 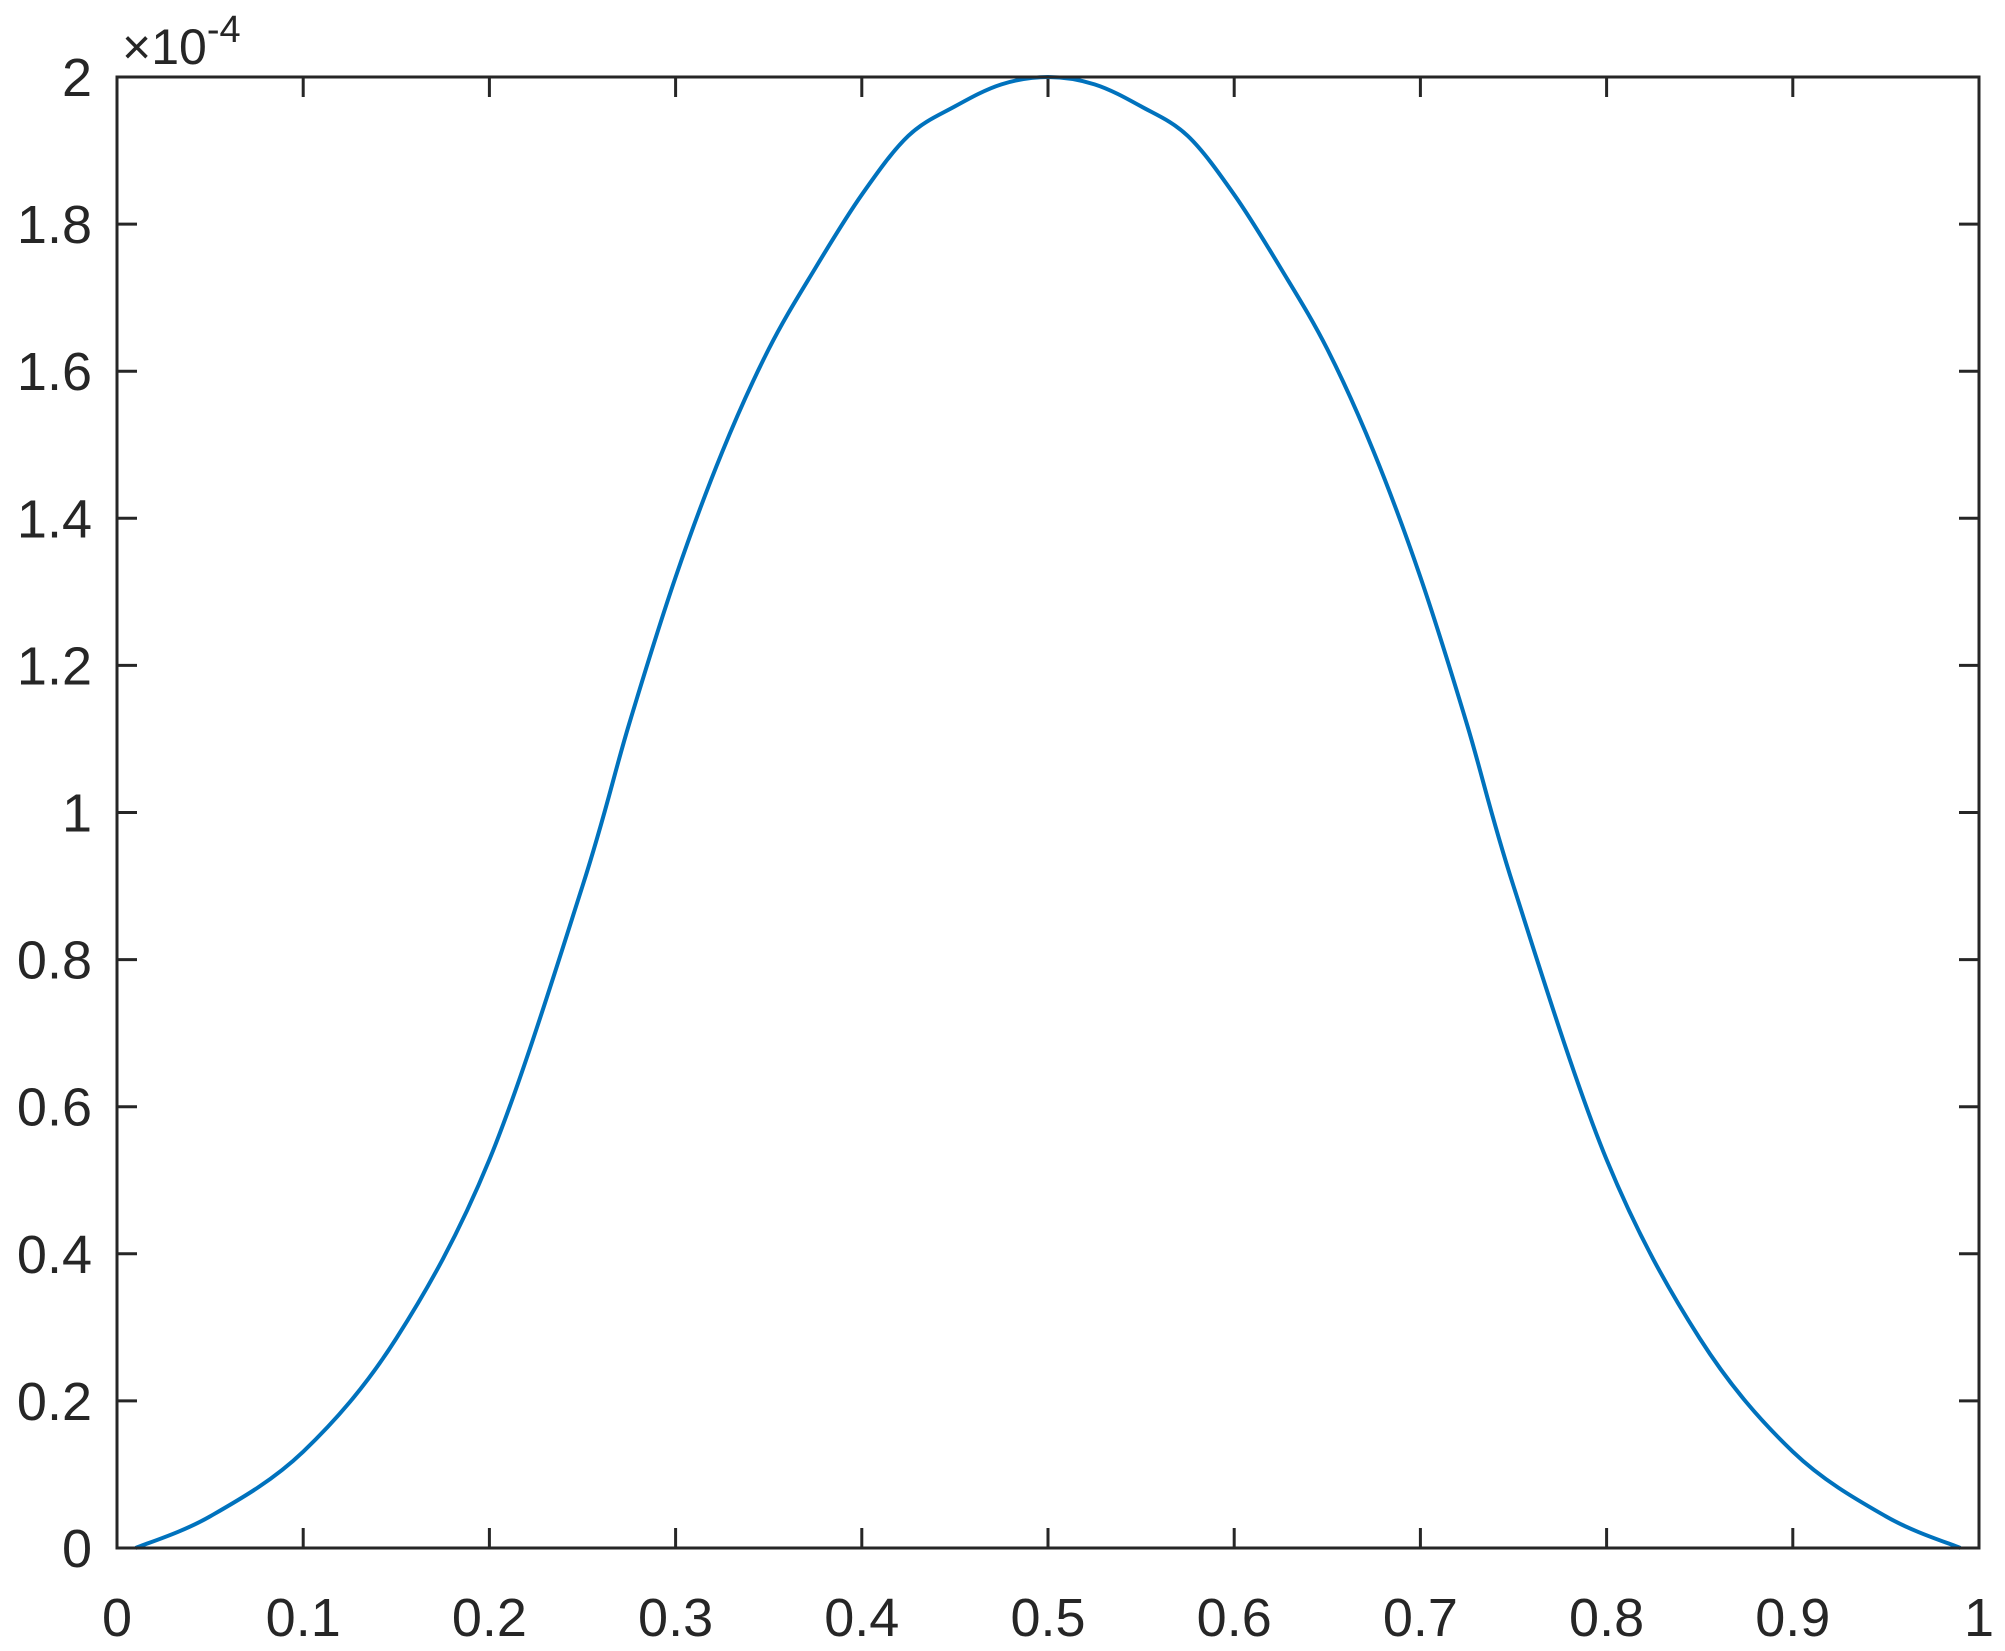 What do you see at coordinates (54, 372) in the screenshot?
I see `y-tick-label: 1.6` at bounding box center [54, 372].